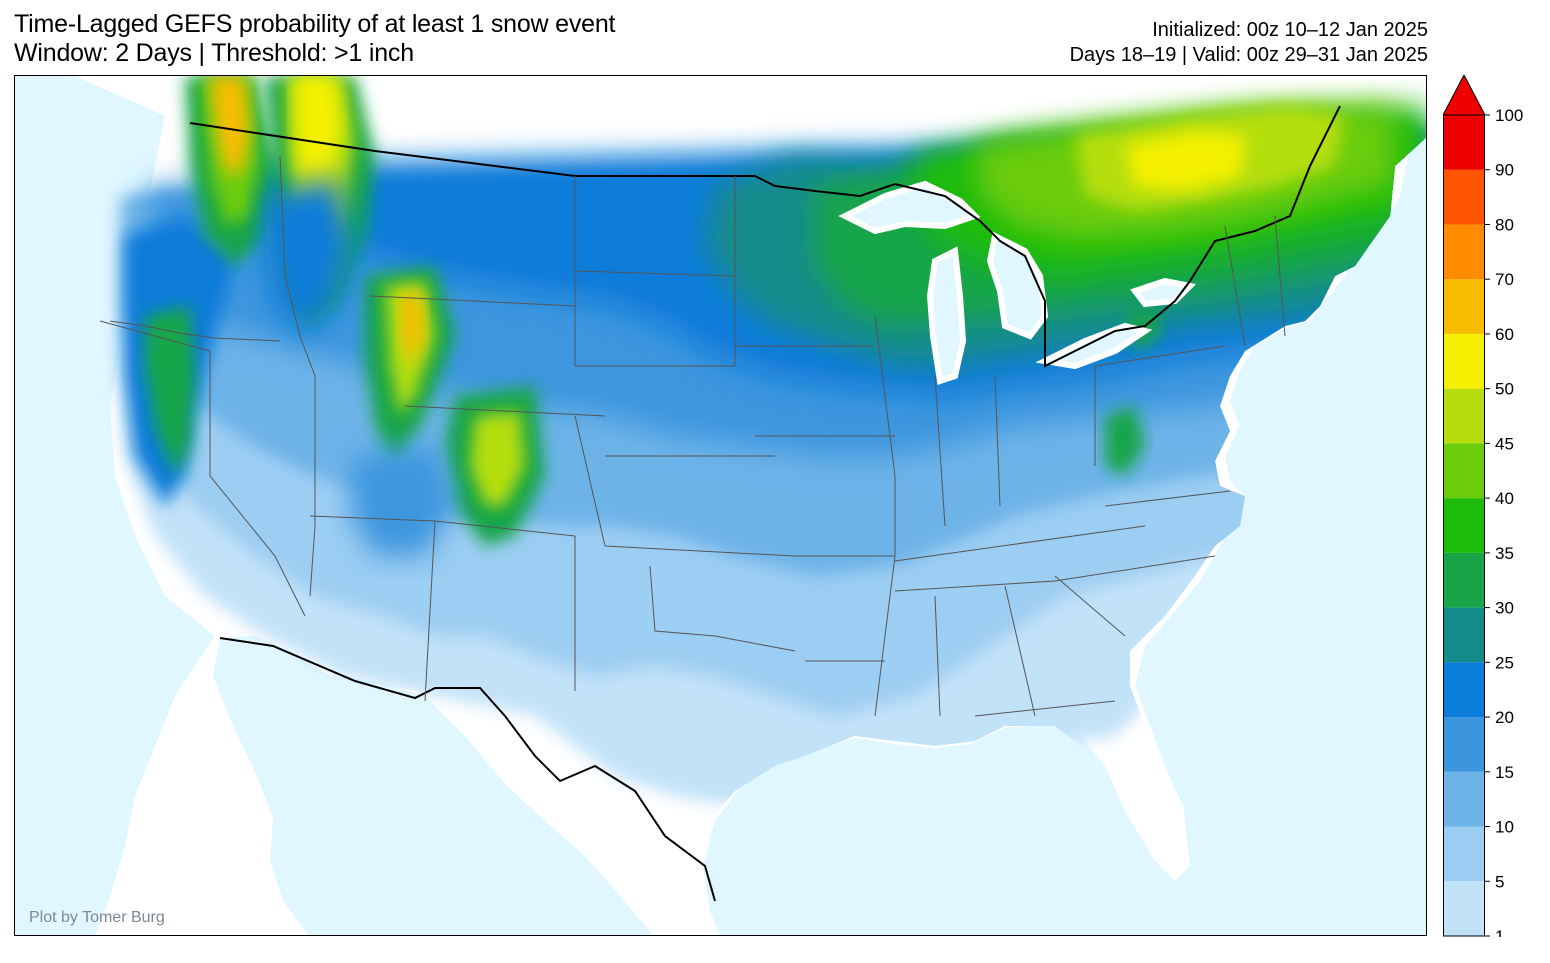  I want to click on border-pa-ny, so click(1160, 356).